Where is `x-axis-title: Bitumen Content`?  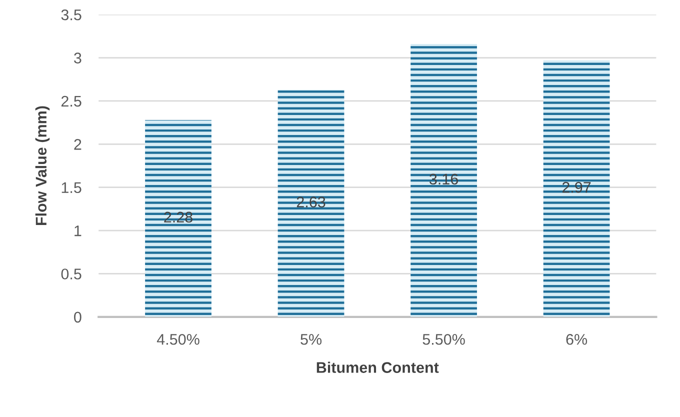
x-axis-title: Bitumen Content is located at coordinates (377, 367).